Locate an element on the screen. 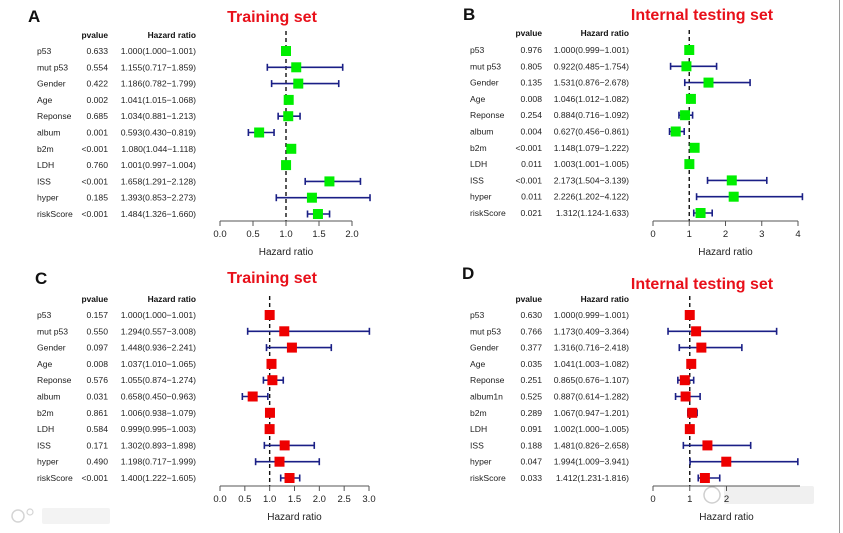 This screenshot has height=533, width=843. hazard-ratio-cell: 1.055(0.874−1.274) is located at coordinates (158, 380).